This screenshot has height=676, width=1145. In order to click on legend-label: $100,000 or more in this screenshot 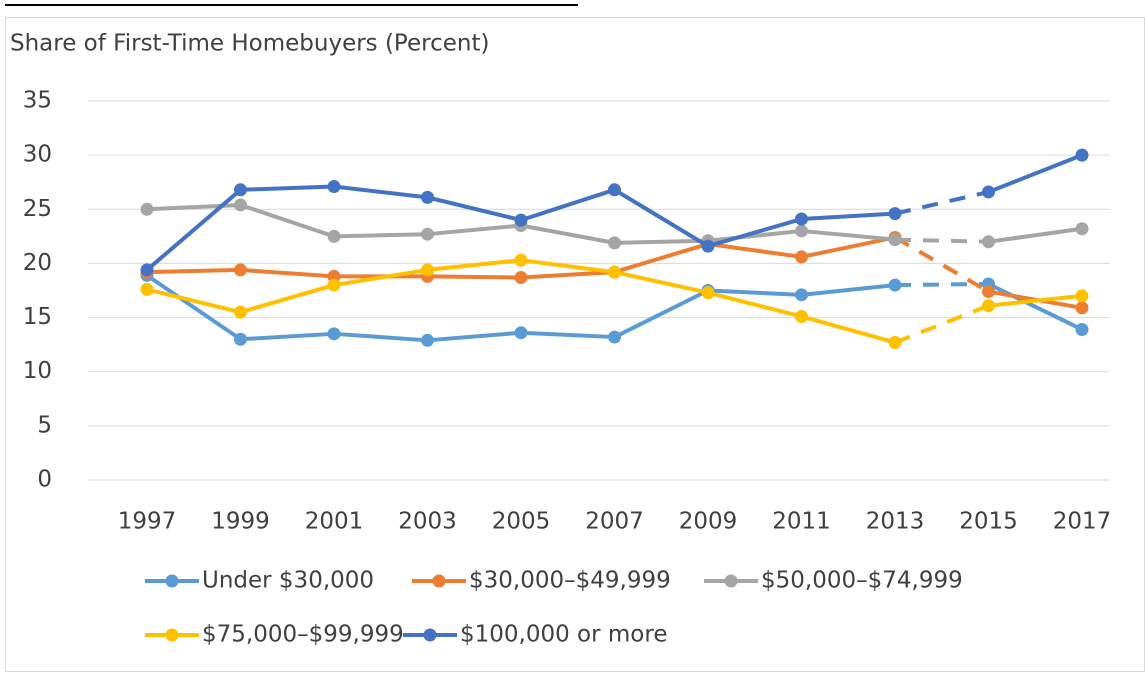, I will do `click(563, 635)`.